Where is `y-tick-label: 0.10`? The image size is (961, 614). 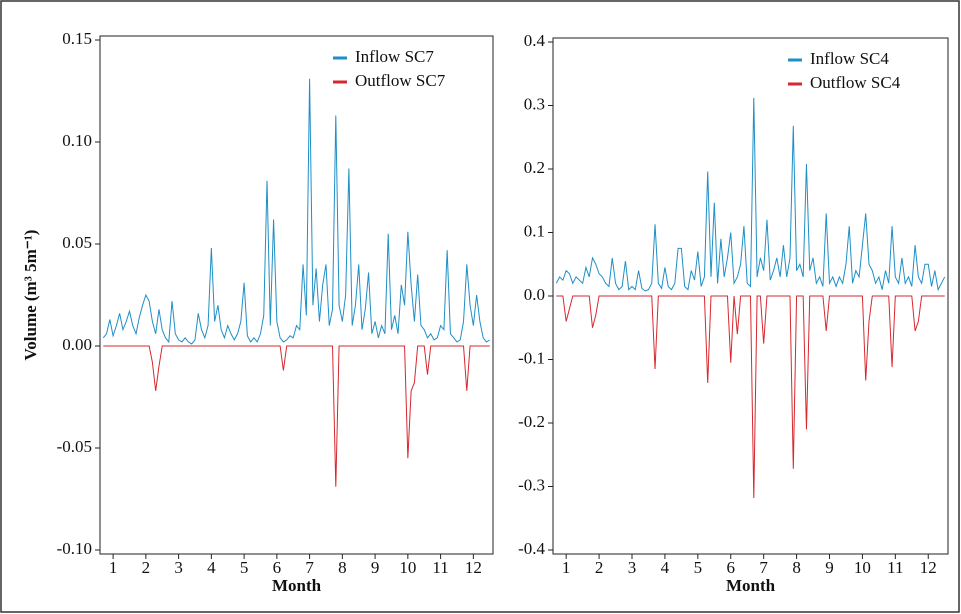 y-tick-label: 0.10 is located at coordinates (77, 140).